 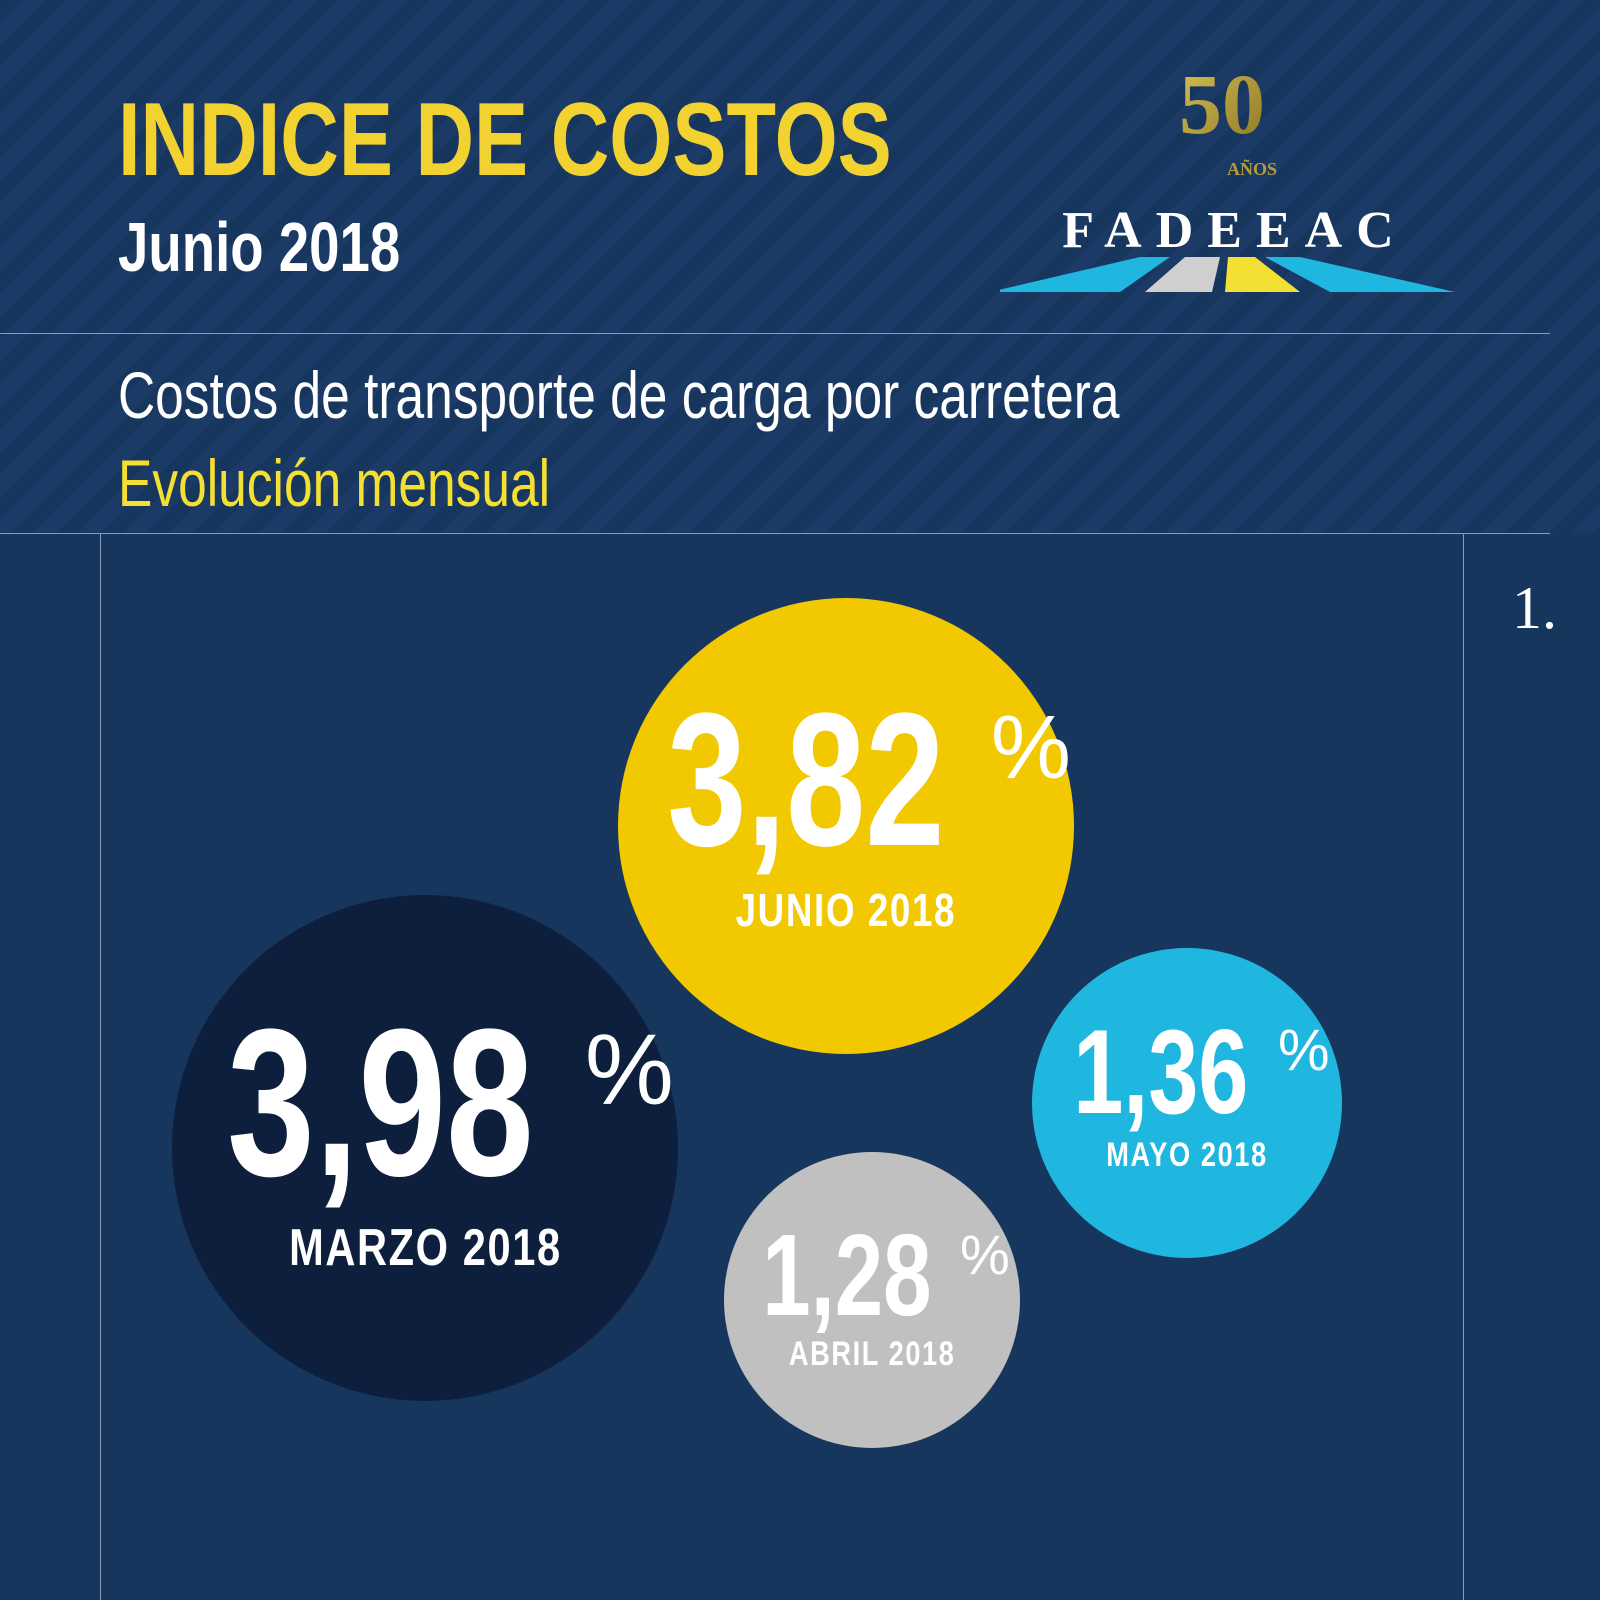 I want to click on description-highlight-text: Evolución mensual, so click(x=334, y=483).